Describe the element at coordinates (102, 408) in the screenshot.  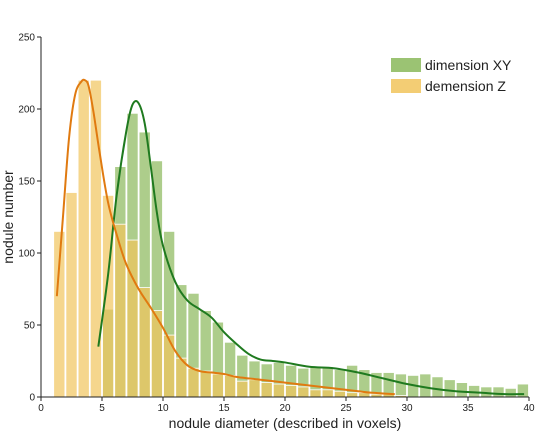
I see `x-tick-label: 5` at that location.